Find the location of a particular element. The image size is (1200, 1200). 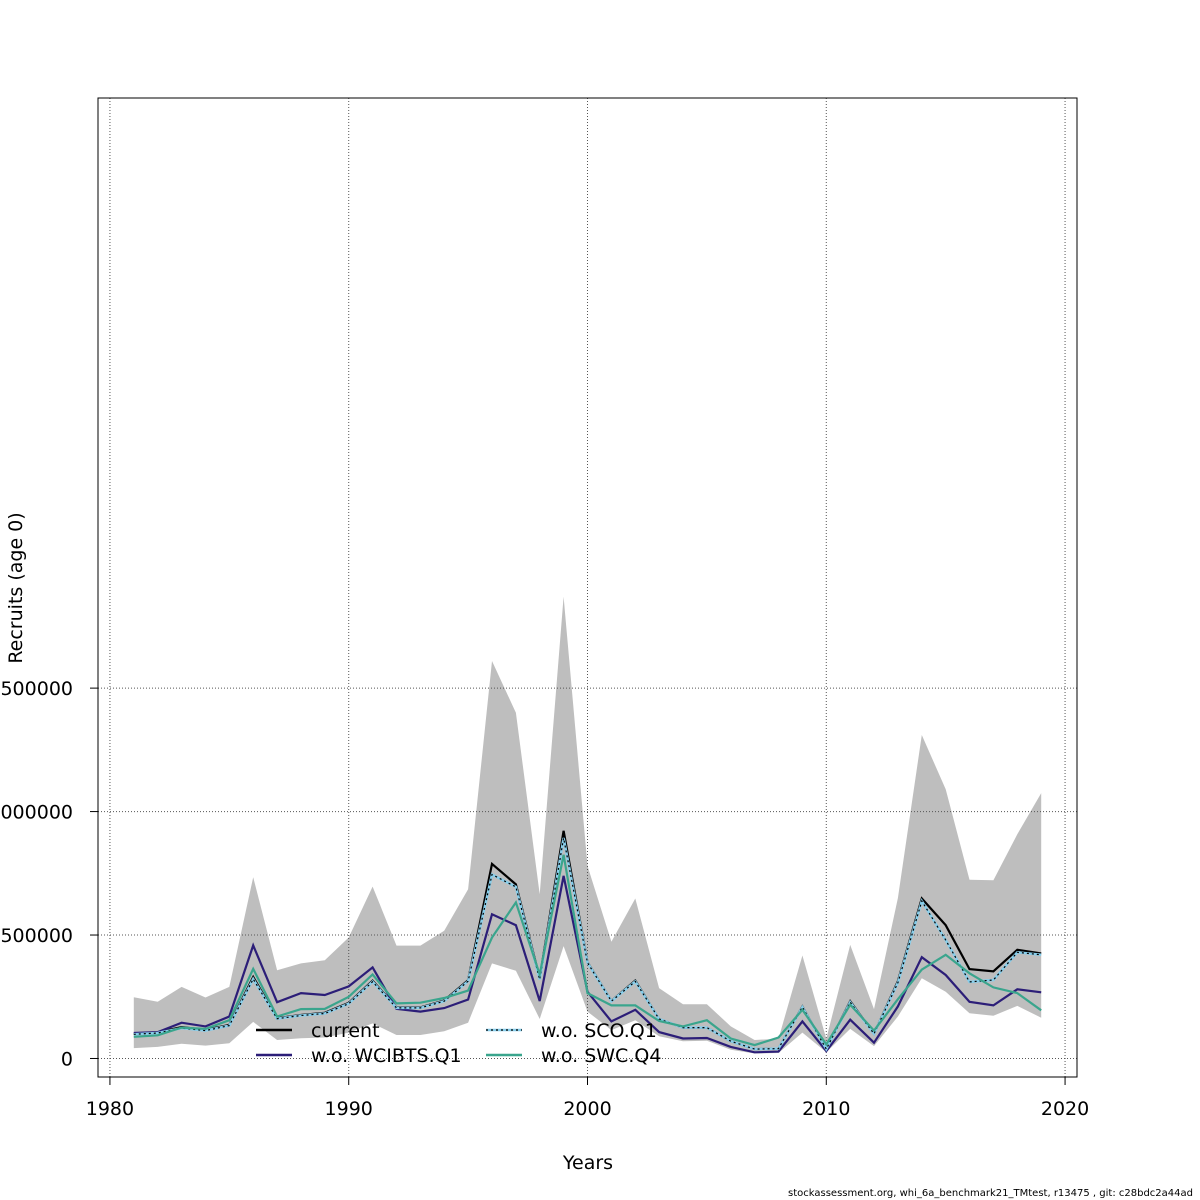

x-tick-label-0: 1980 is located at coordinates (110, 1109).